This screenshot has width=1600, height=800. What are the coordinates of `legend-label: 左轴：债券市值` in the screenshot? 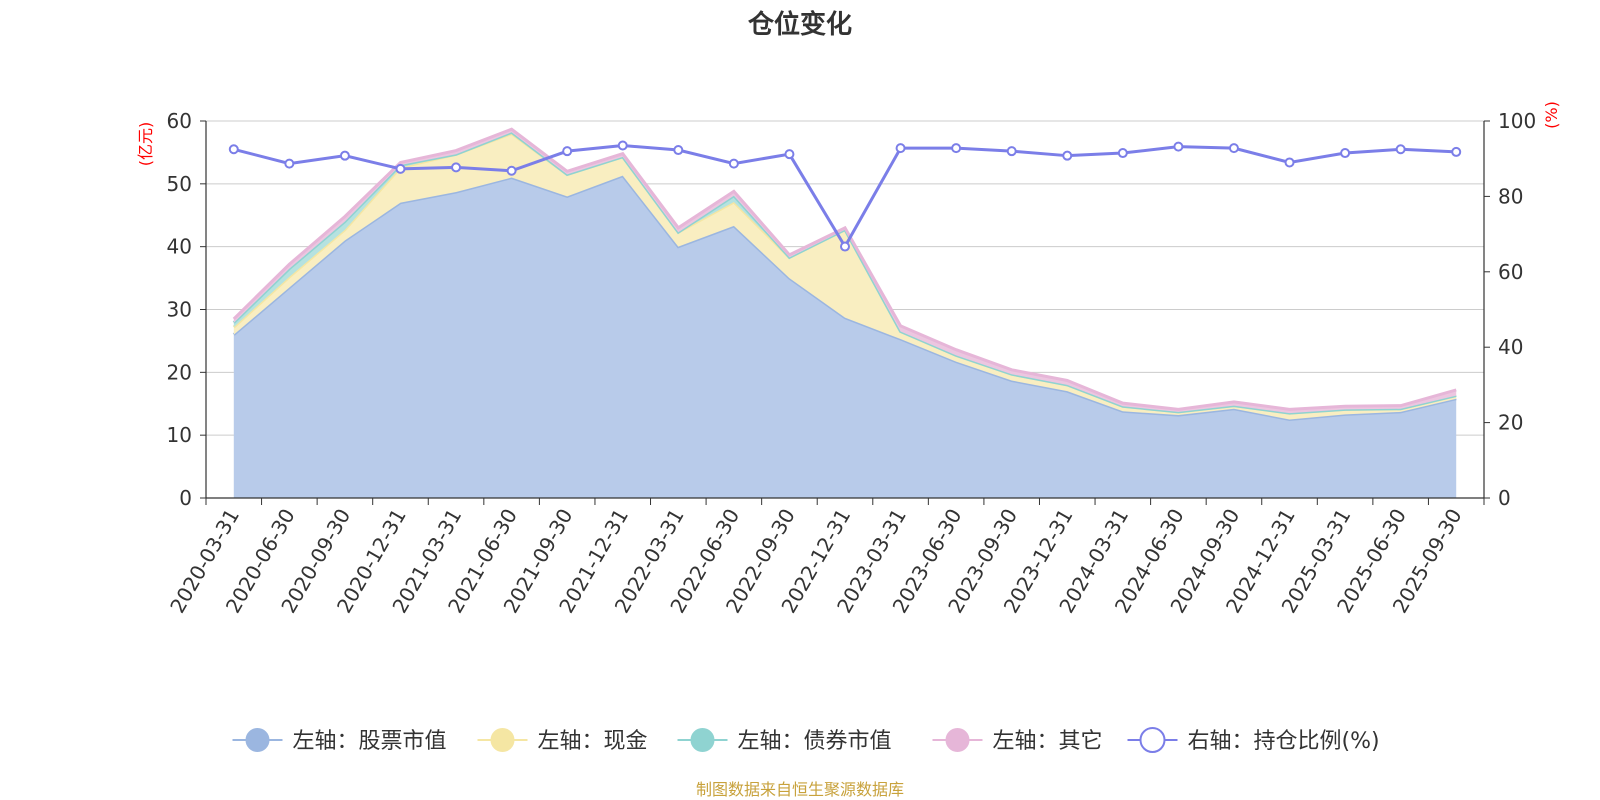 It's located at (815, 741).